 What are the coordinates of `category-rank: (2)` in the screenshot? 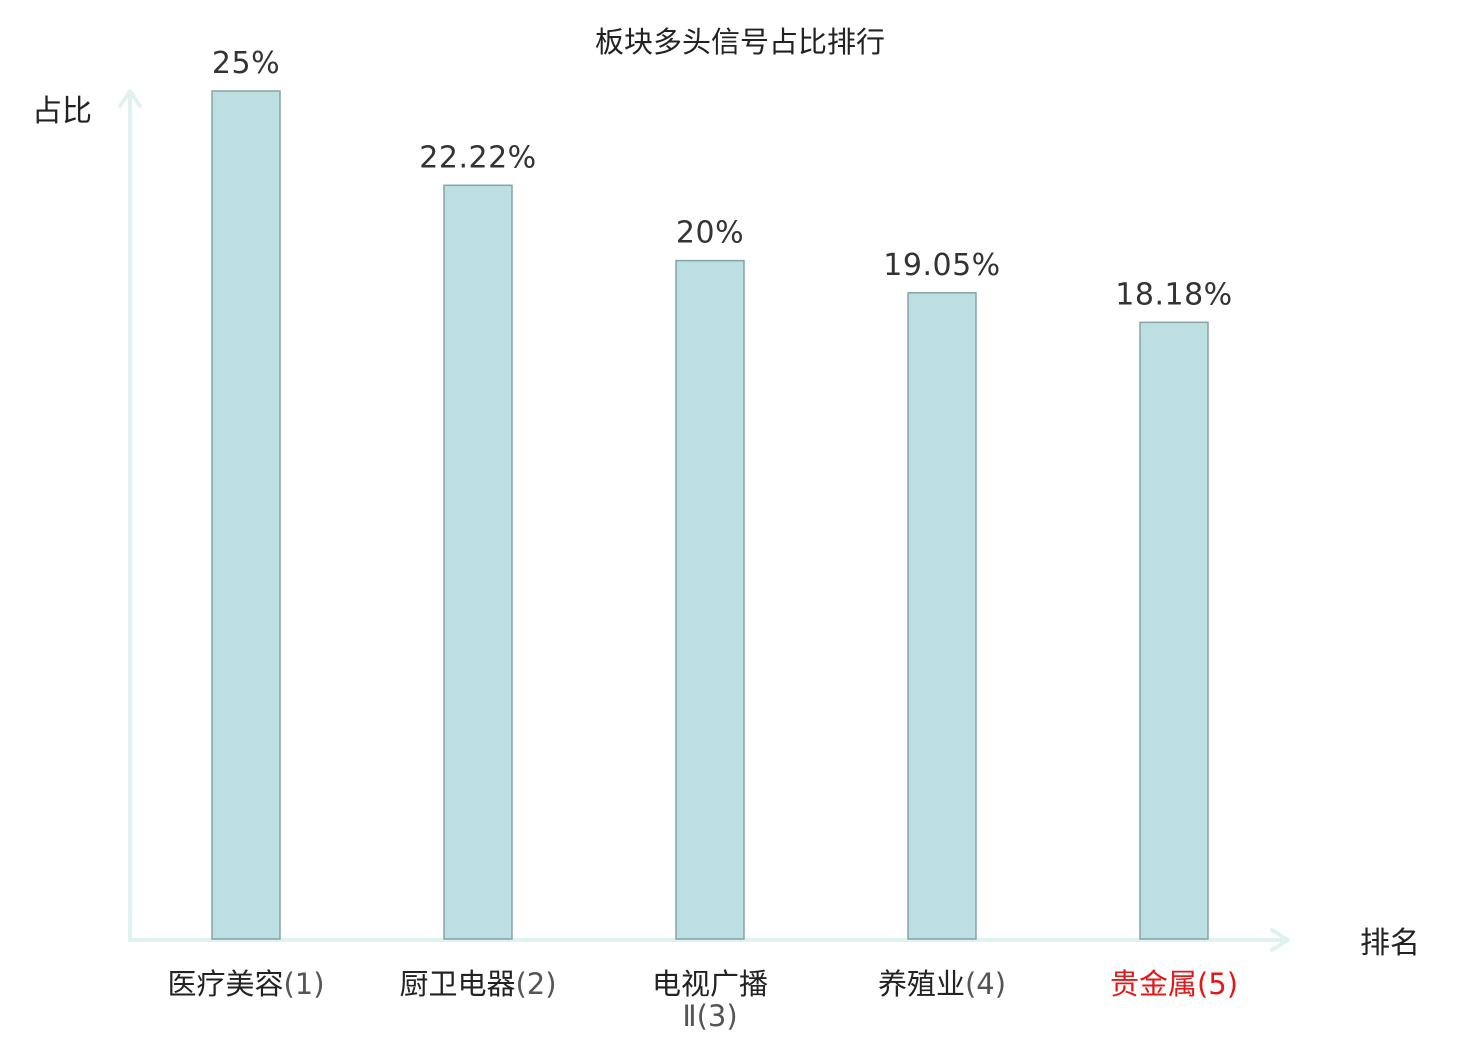 It's located at (535, 984).